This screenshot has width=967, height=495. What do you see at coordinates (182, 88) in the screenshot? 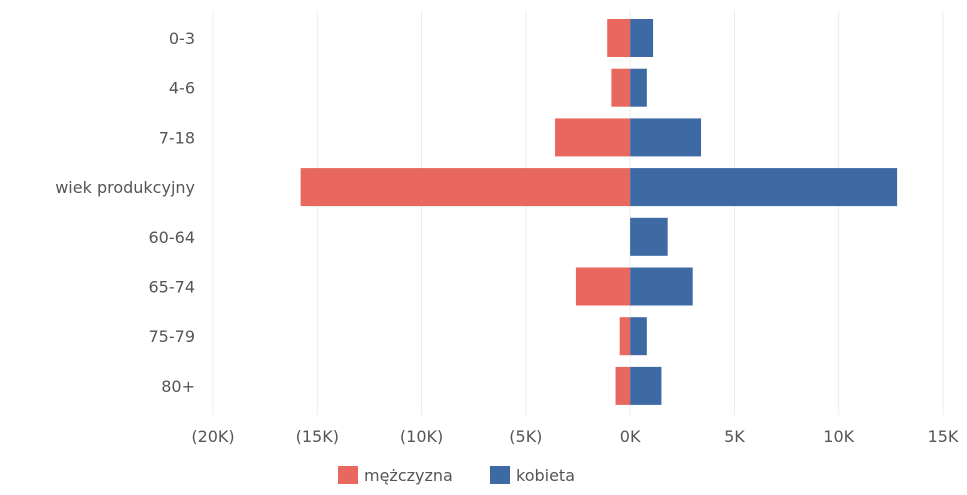
I see `category-label-4-6: 4-6` at bounding box center [182, 88].